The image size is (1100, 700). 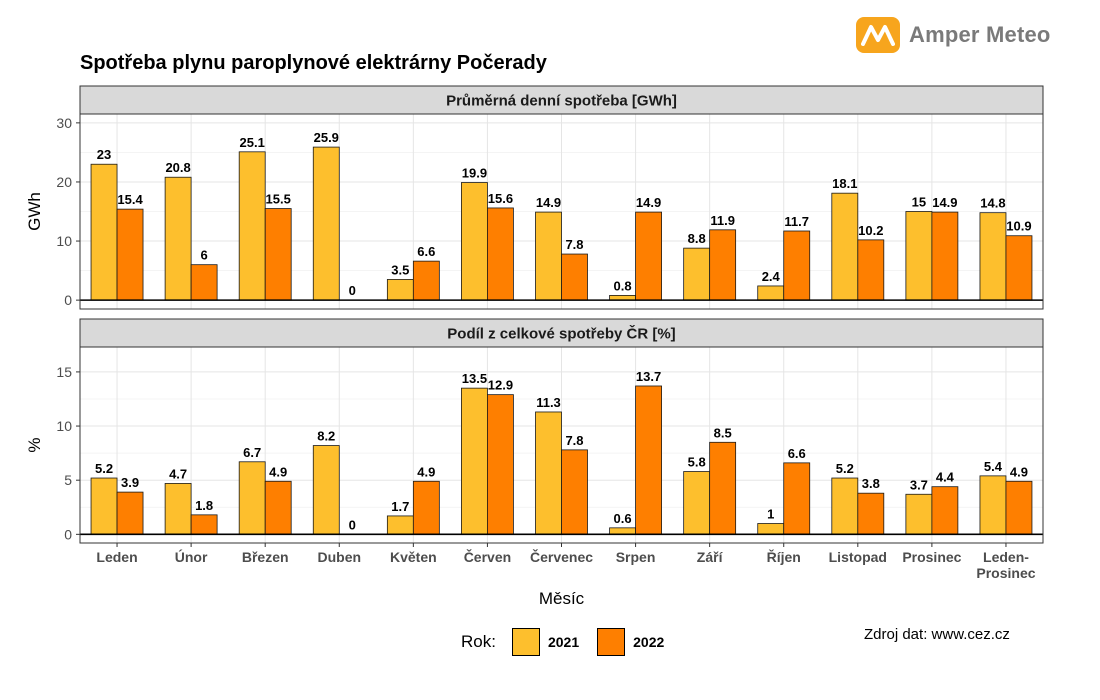 I want to click on x-tick-label: Duben, so click(x=339, y=557).